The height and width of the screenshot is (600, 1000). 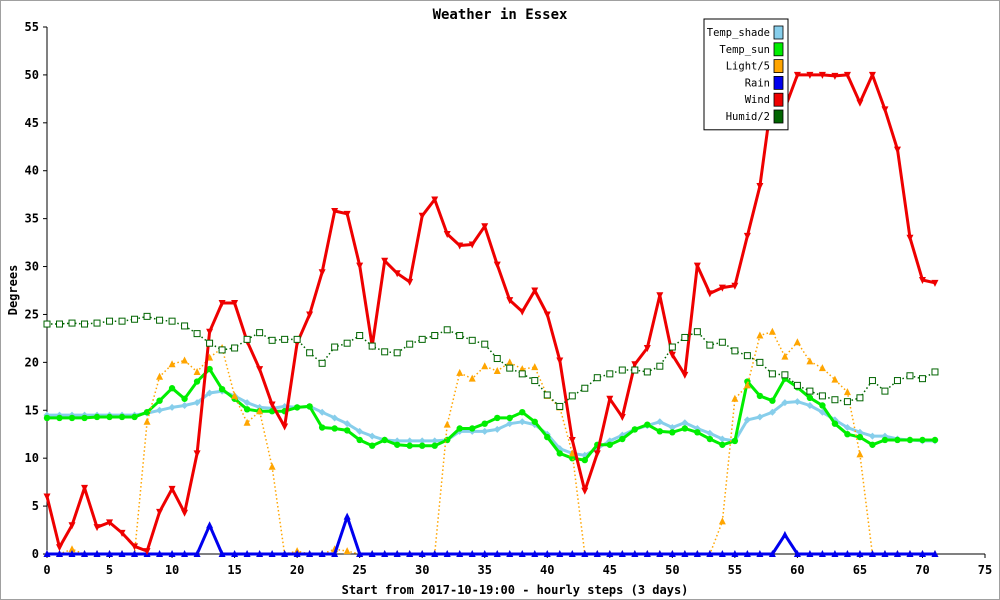 I want to click on y-tick-label-30: 30, so click(x=32, y=267).